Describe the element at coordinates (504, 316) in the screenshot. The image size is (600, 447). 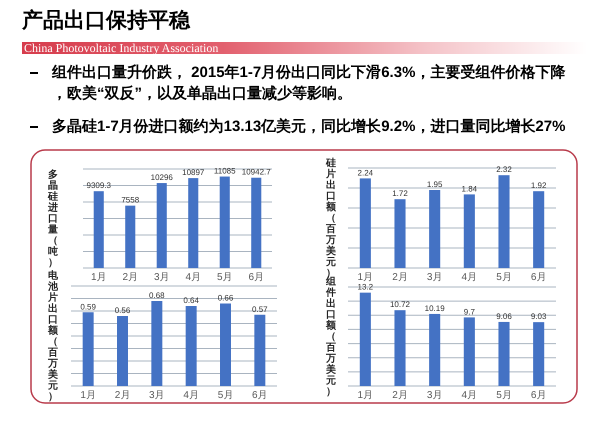
I see `data-label: 9.06` at that location.